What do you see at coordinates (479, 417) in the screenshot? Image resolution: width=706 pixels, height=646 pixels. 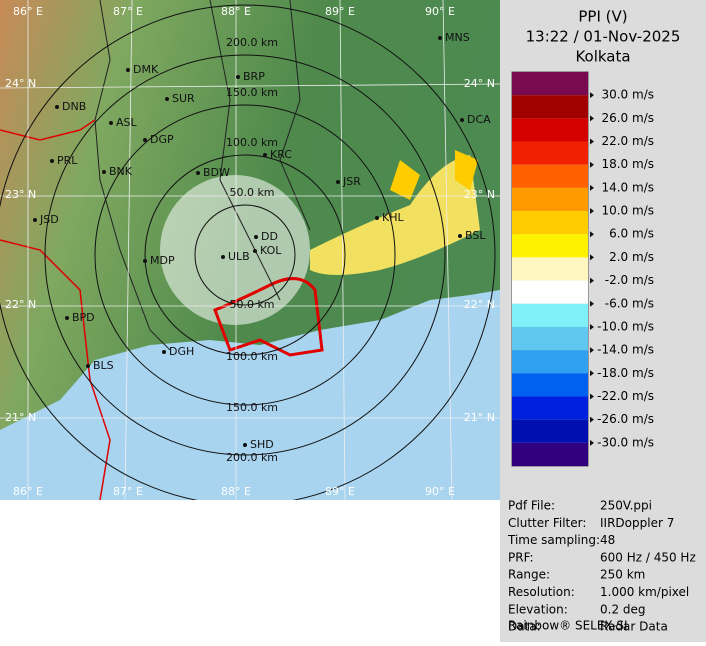 I see `lat-label: 21° N` at bounding box center [479, 417].